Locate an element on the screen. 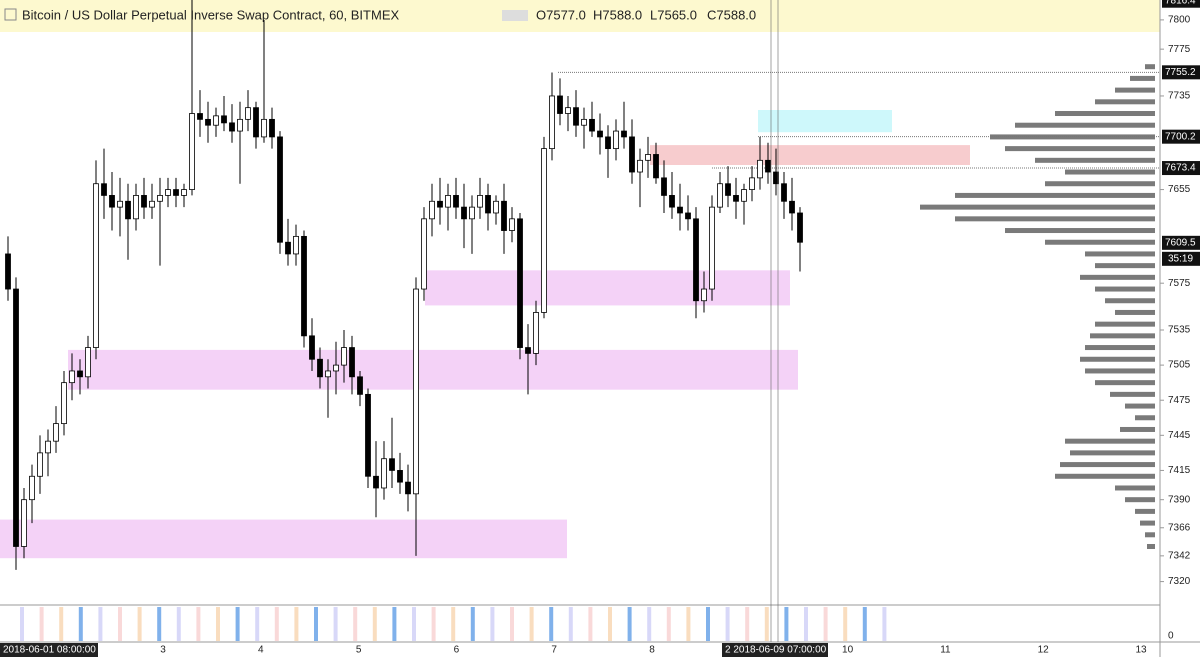 This screenshot has height=657, width=1200. settings-icon is located at coordinates (515, 15).